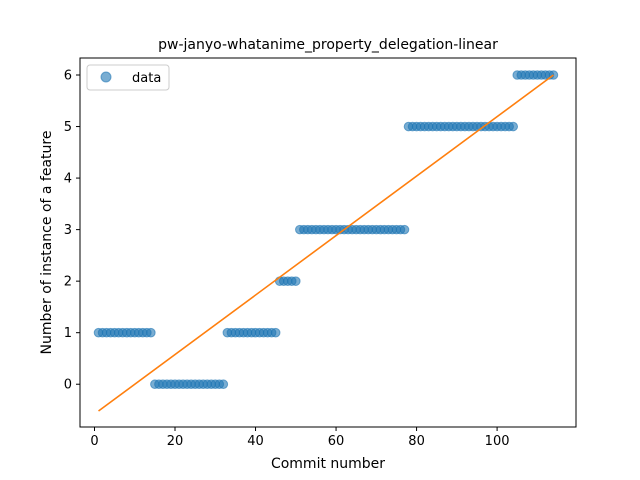 The height and width of the screenshot is (480, 640). What do you see at coordinates (146, 78) in the screenshot?
I see `legend-label: data` at bounding box center [146, 78].